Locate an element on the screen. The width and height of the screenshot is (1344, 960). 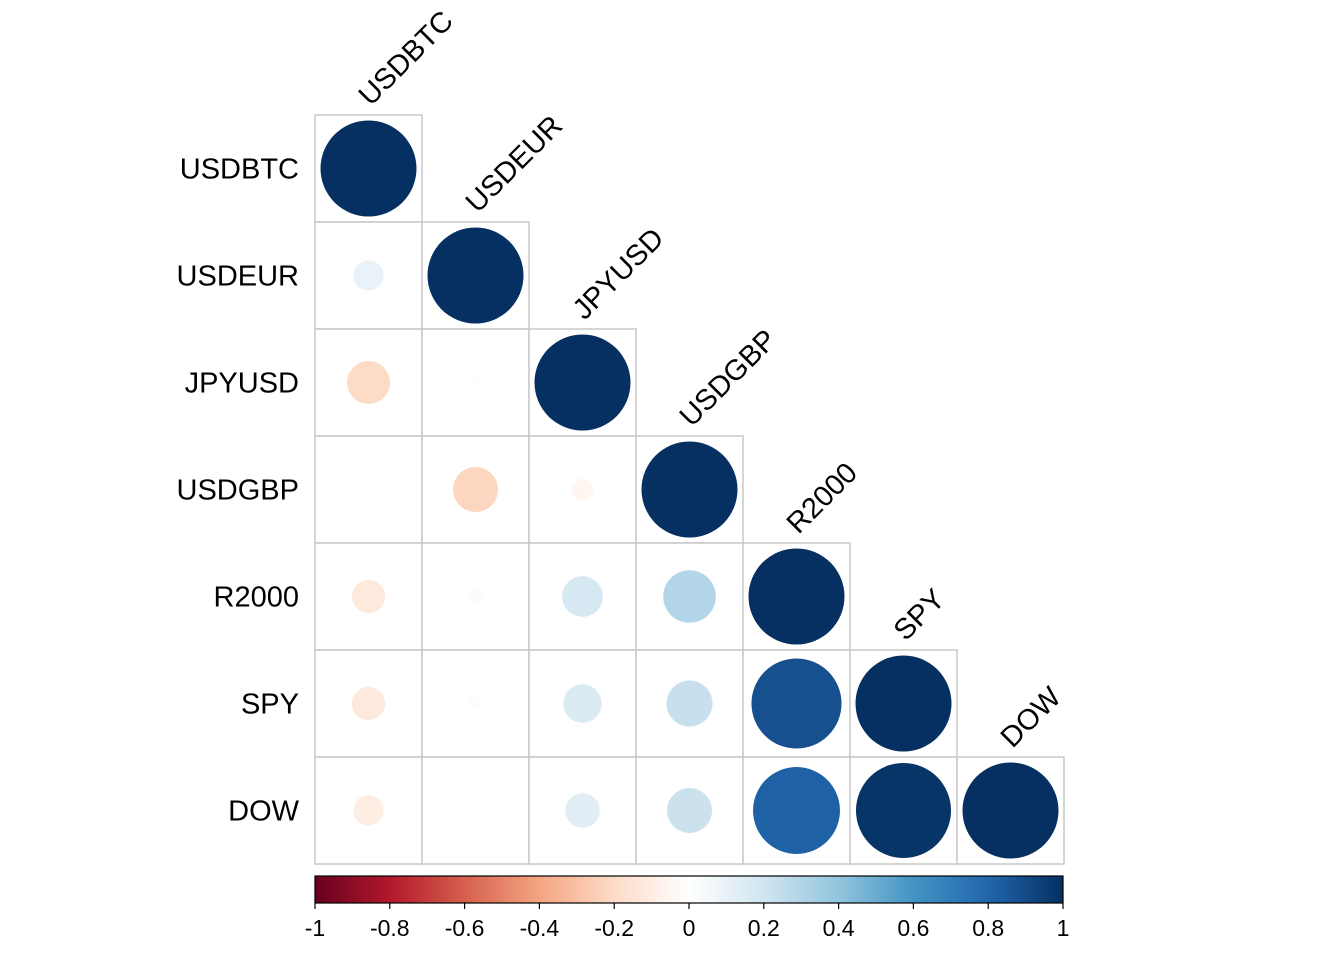
correlation-circle-usdgbp-jpyusd is located at coordinates (582, 489).